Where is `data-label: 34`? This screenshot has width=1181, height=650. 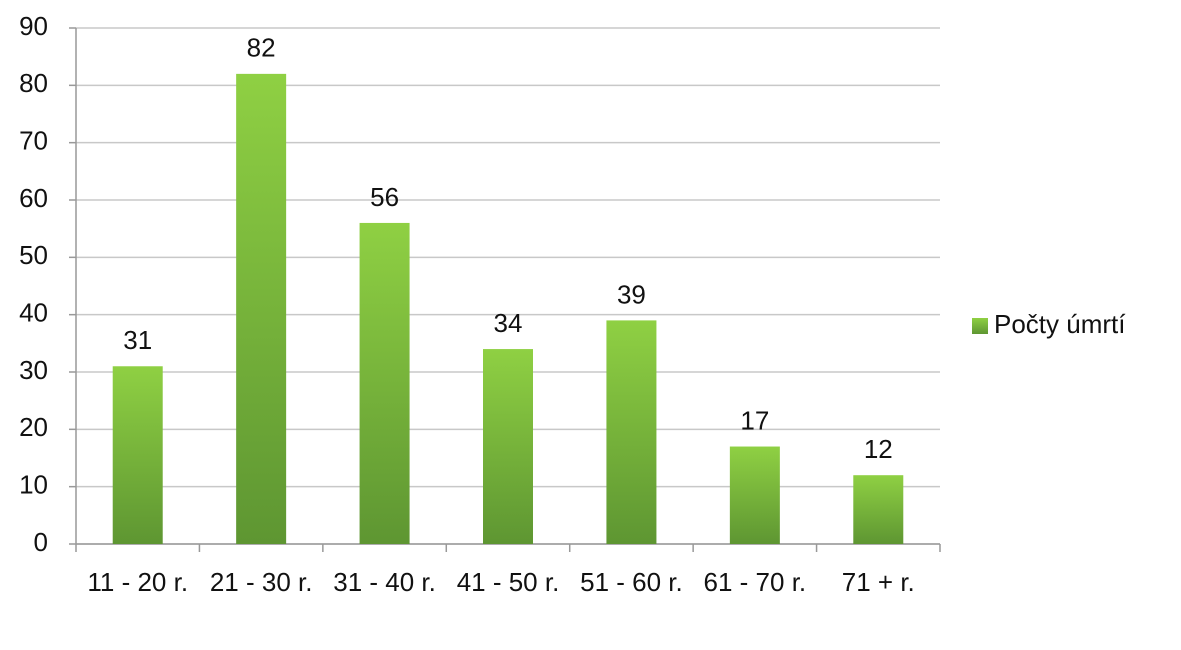 data-label: 34 is located at coordinates (508, 323).